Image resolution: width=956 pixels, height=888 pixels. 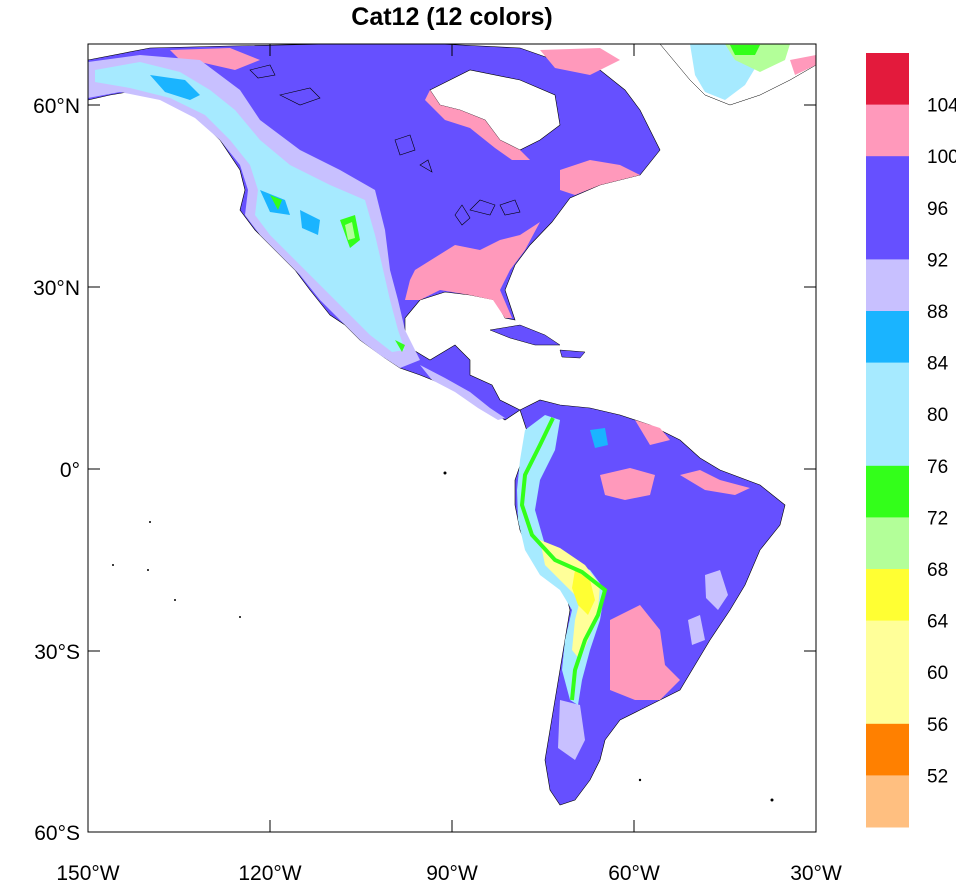 I want to click on sa-pink-south, so click(x=645, y=652).